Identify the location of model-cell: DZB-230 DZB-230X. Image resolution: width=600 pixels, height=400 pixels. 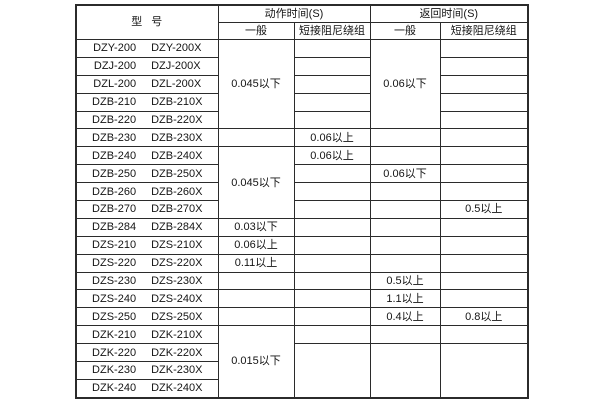
(147, 138).